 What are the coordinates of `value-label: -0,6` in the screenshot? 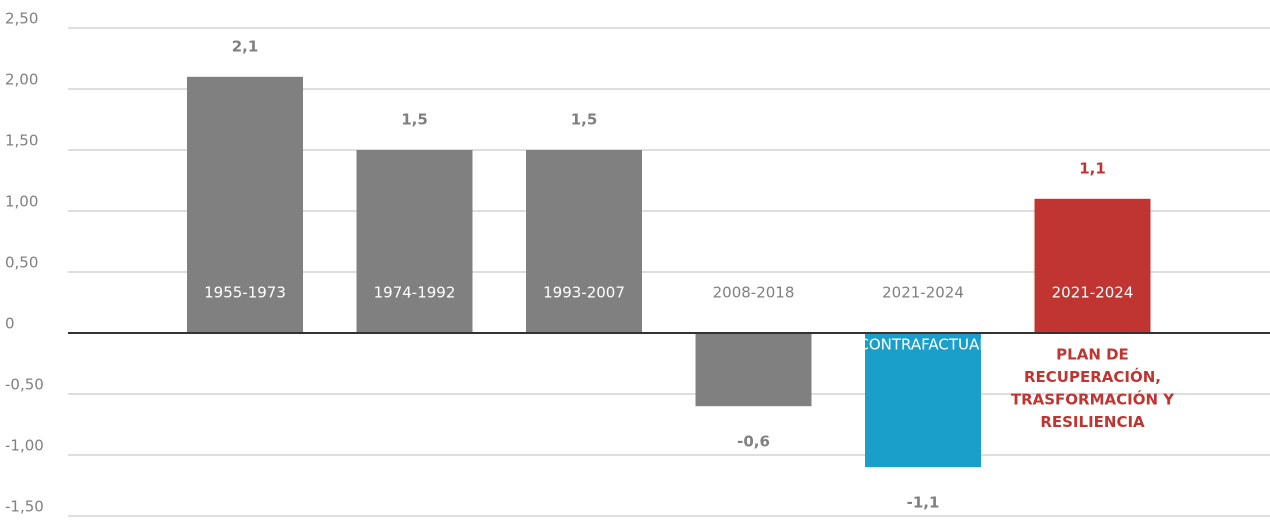 It's located at (753, 442).